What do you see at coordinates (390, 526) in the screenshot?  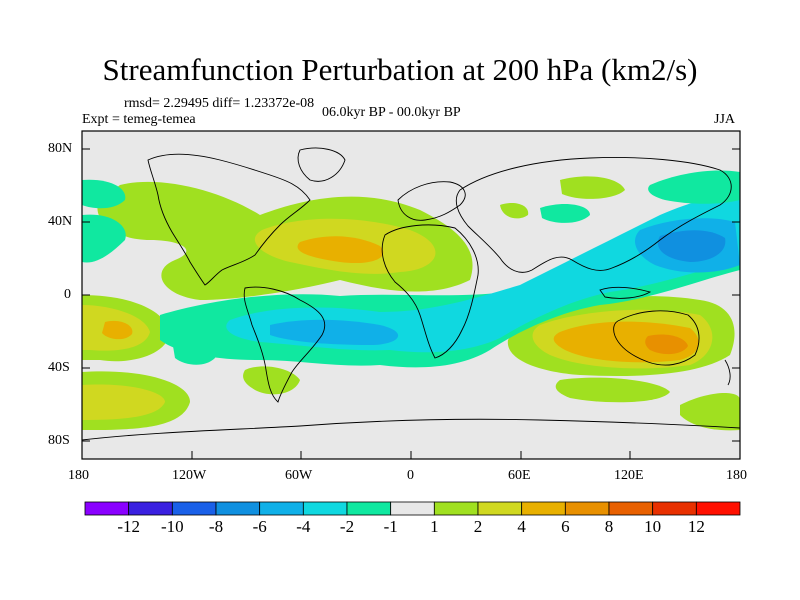 I see `colorbar-label: -1` at bounding box center [390, 526].